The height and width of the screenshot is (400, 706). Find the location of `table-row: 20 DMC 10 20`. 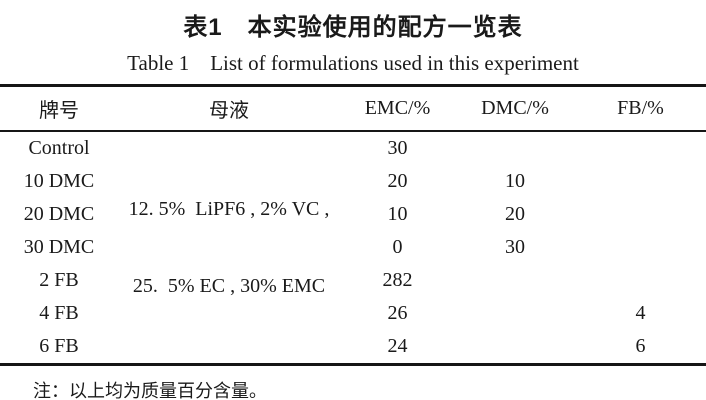

table-row: 20 DMC 10 20 is located at coordinates (353, 214).